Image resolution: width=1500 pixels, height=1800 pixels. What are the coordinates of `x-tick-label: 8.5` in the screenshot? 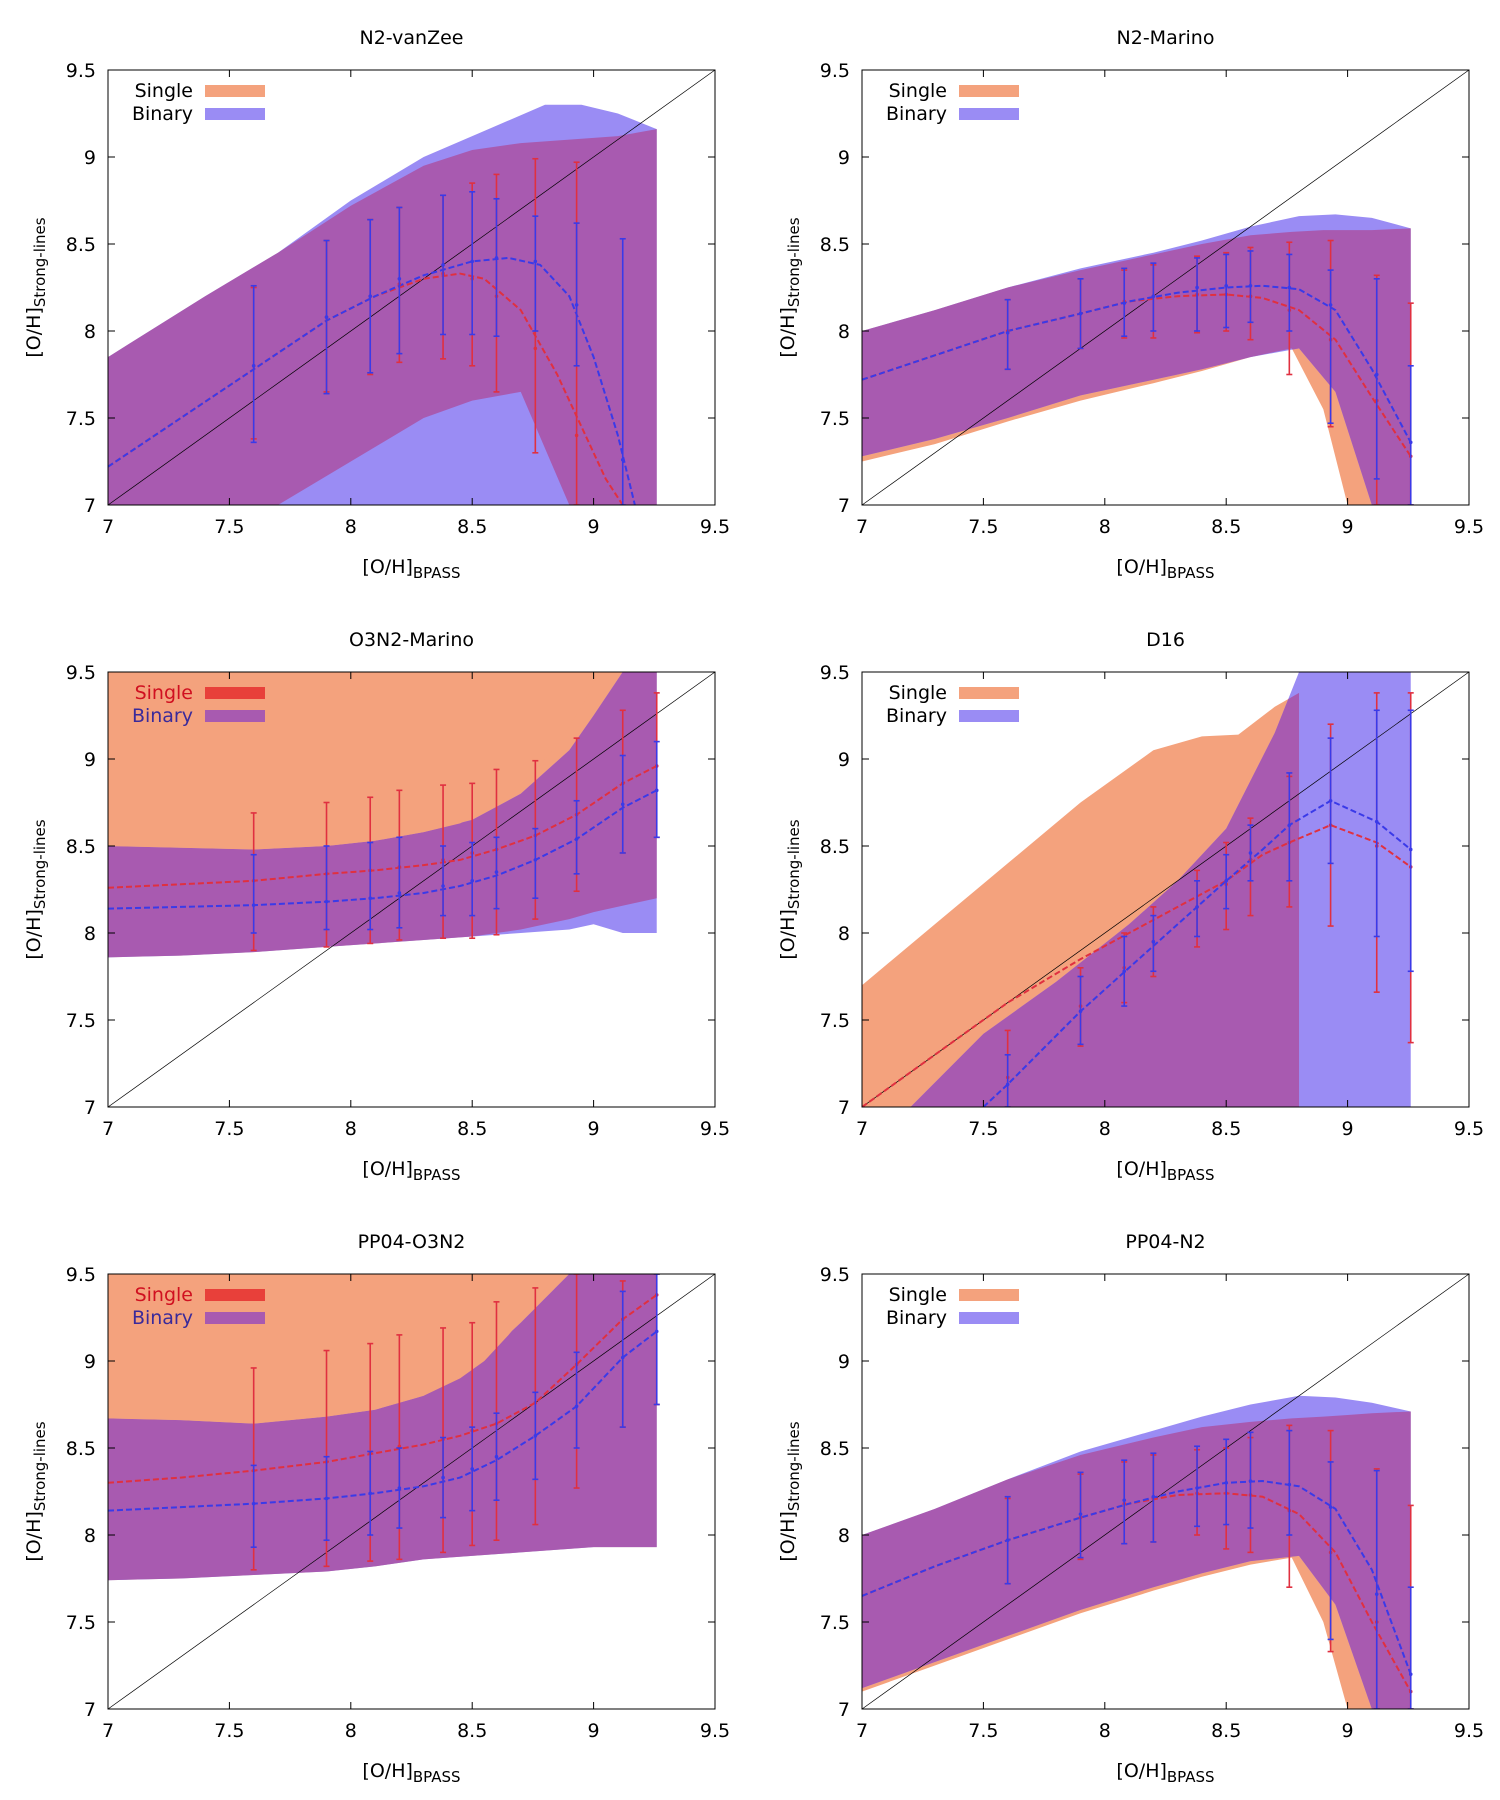 It's located at (1226, 1129).